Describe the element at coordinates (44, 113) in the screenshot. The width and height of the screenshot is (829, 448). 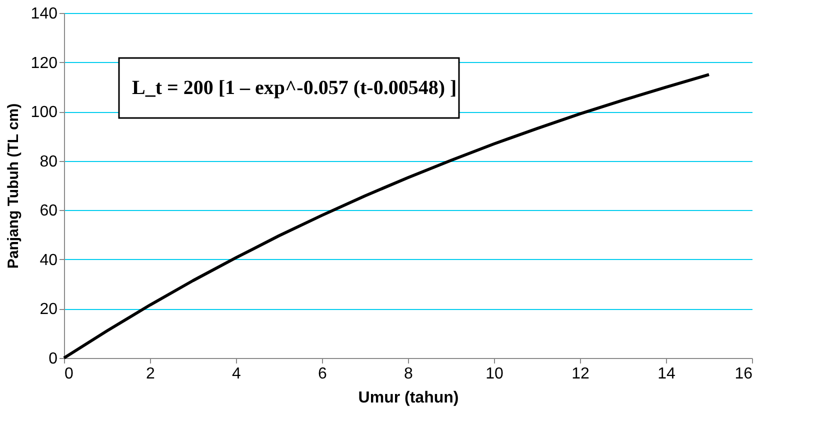
I see `y-tick-label: 100` at that location.